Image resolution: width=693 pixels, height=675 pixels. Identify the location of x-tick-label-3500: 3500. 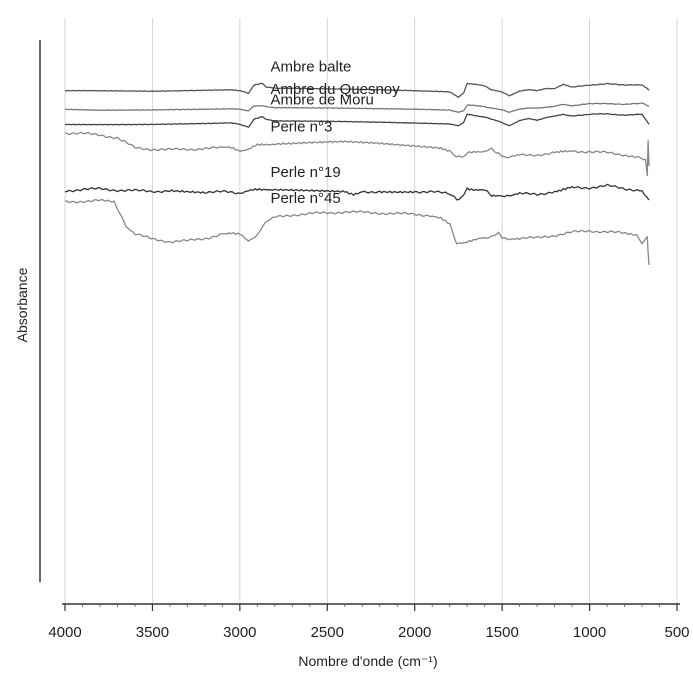
(152, 632).